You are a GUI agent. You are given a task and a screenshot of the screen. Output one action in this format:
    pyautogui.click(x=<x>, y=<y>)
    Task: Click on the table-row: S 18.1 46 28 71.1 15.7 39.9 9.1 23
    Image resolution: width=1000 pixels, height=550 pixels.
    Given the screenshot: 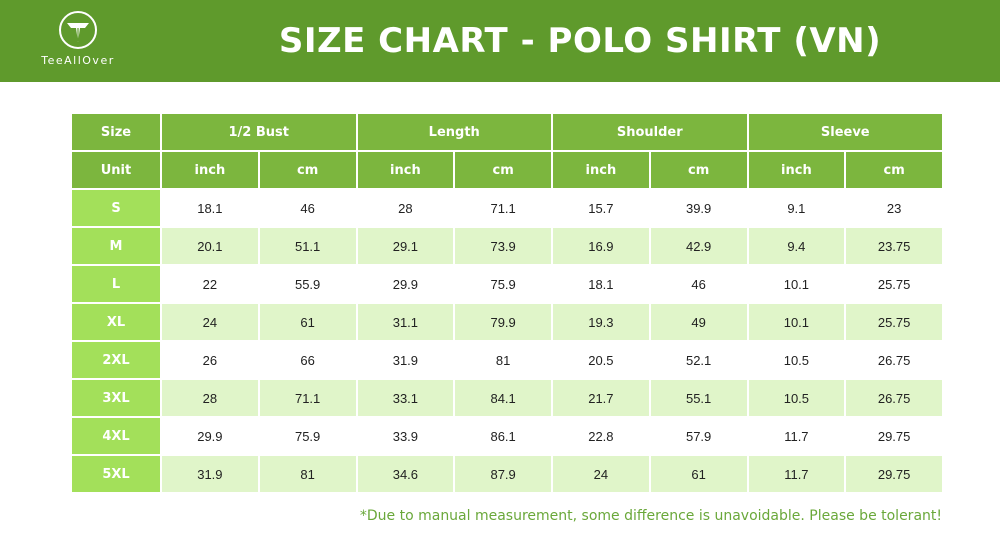 What is the action you would take?
    pyautogui.click(x=507, y=208)
    